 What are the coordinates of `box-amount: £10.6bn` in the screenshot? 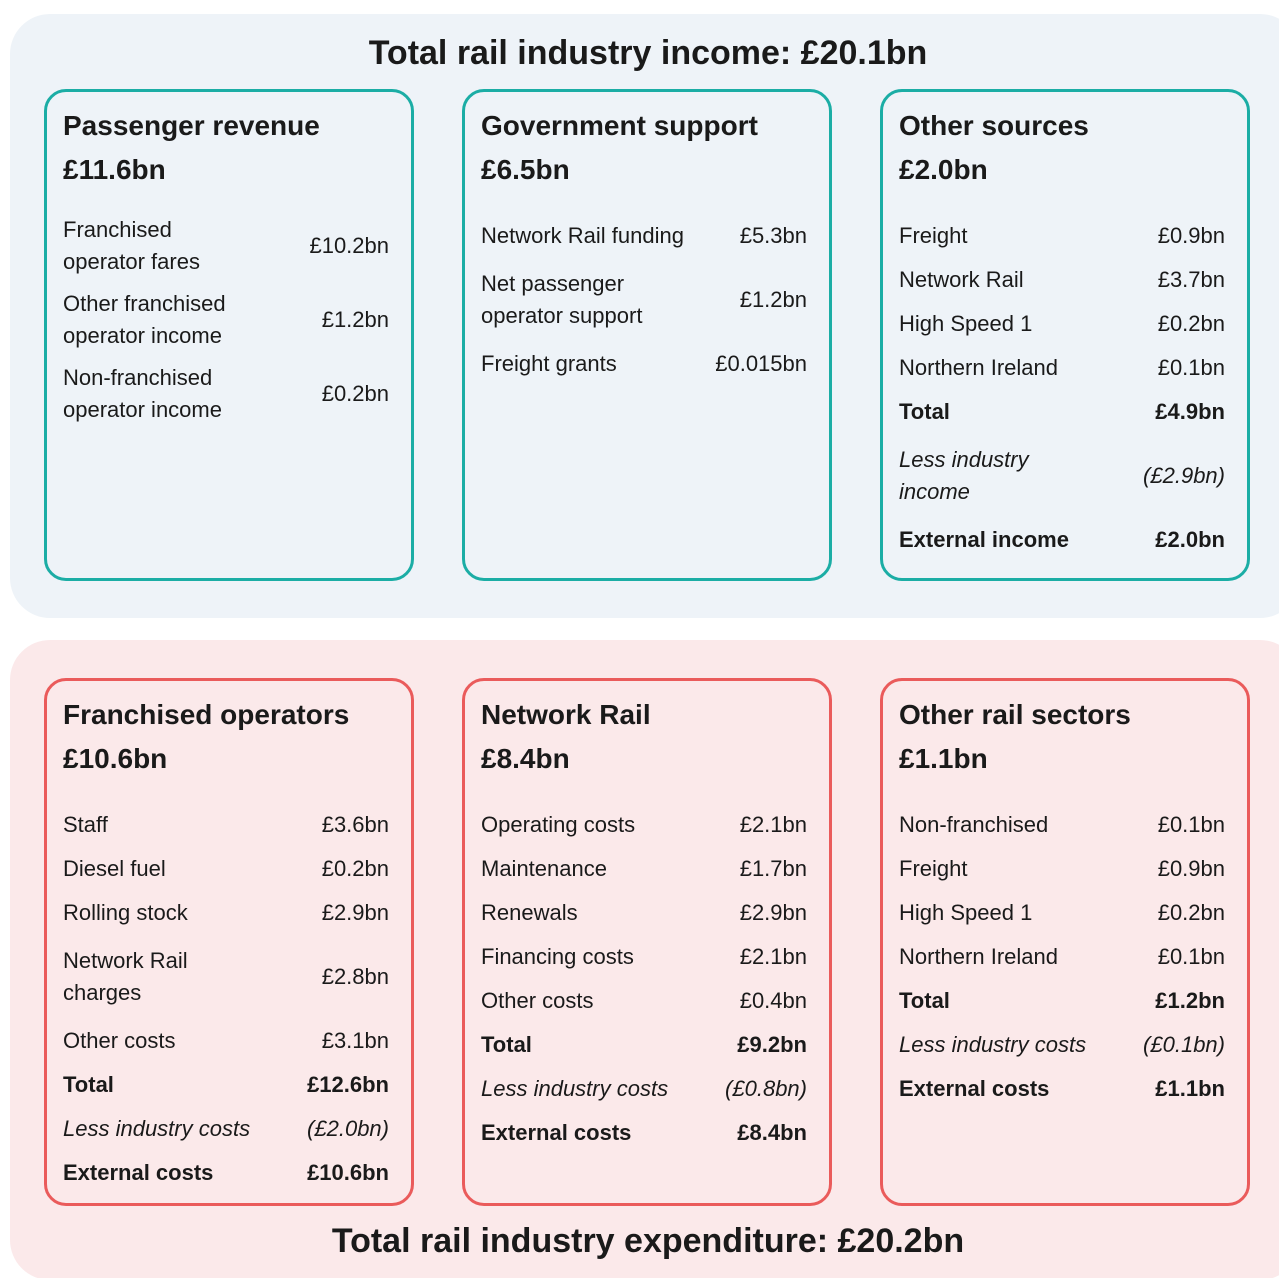 It's located at (115, 758).